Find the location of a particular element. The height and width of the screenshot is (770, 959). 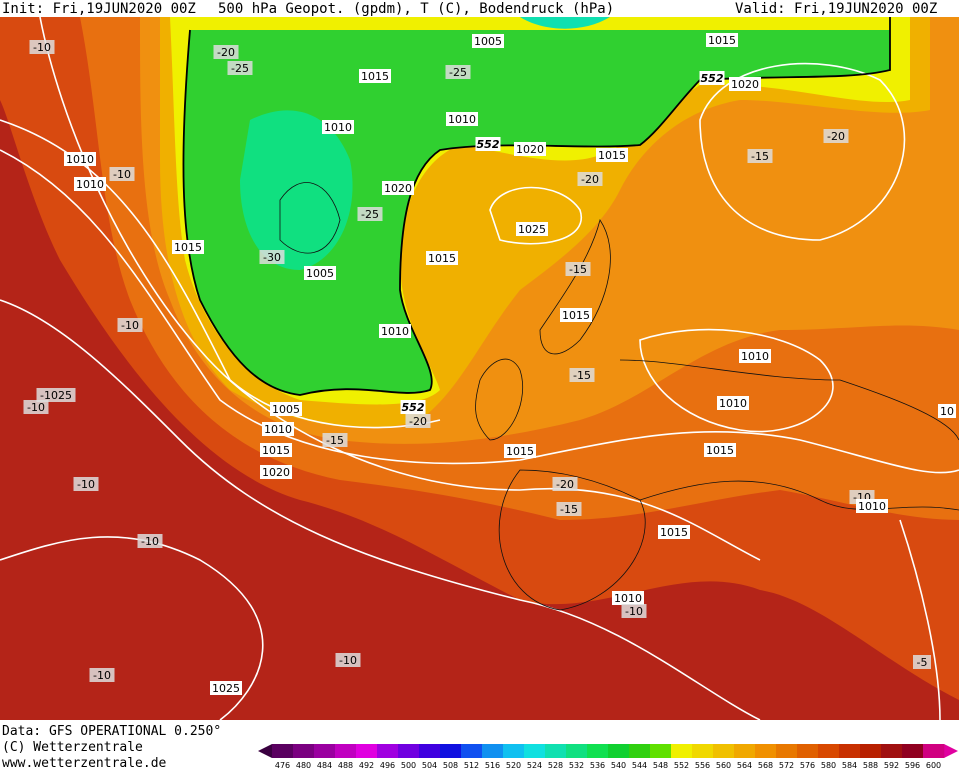

colorbar-tick-label: 536 is located at coordinates (597, 765).